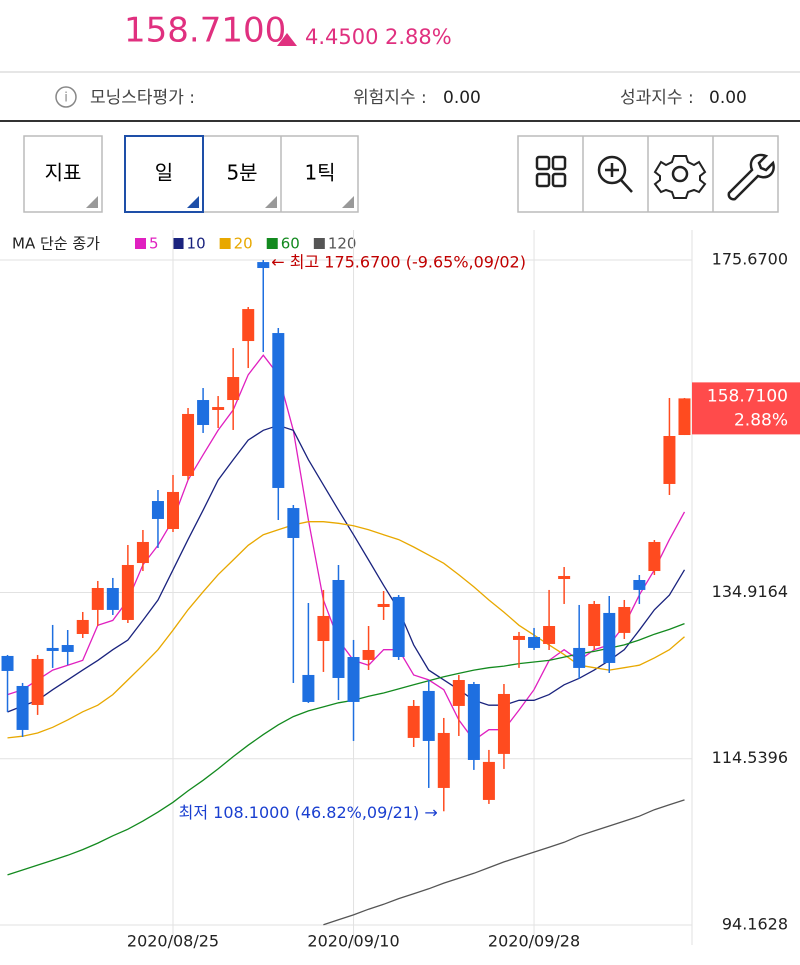 The width and height of the screenshot is (800, 965). I want to click on price-tag-price: 158.7100, so click(747, 396).